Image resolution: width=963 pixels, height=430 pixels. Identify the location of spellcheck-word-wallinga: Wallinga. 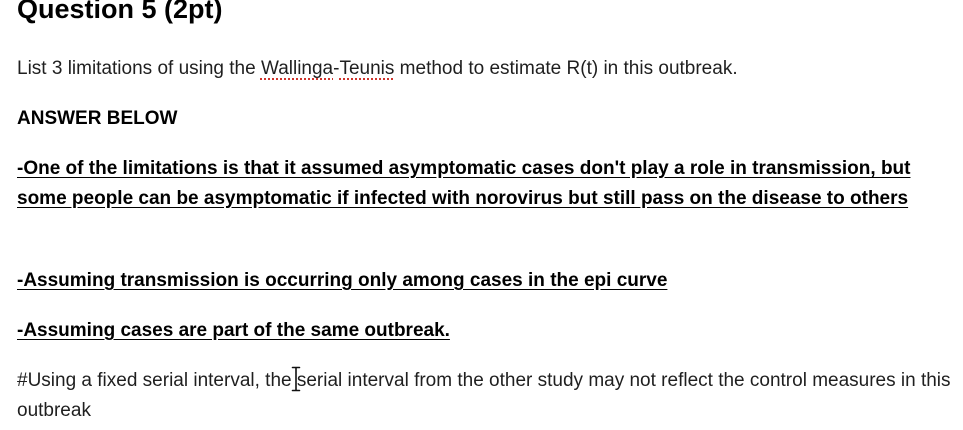
(297, 68).